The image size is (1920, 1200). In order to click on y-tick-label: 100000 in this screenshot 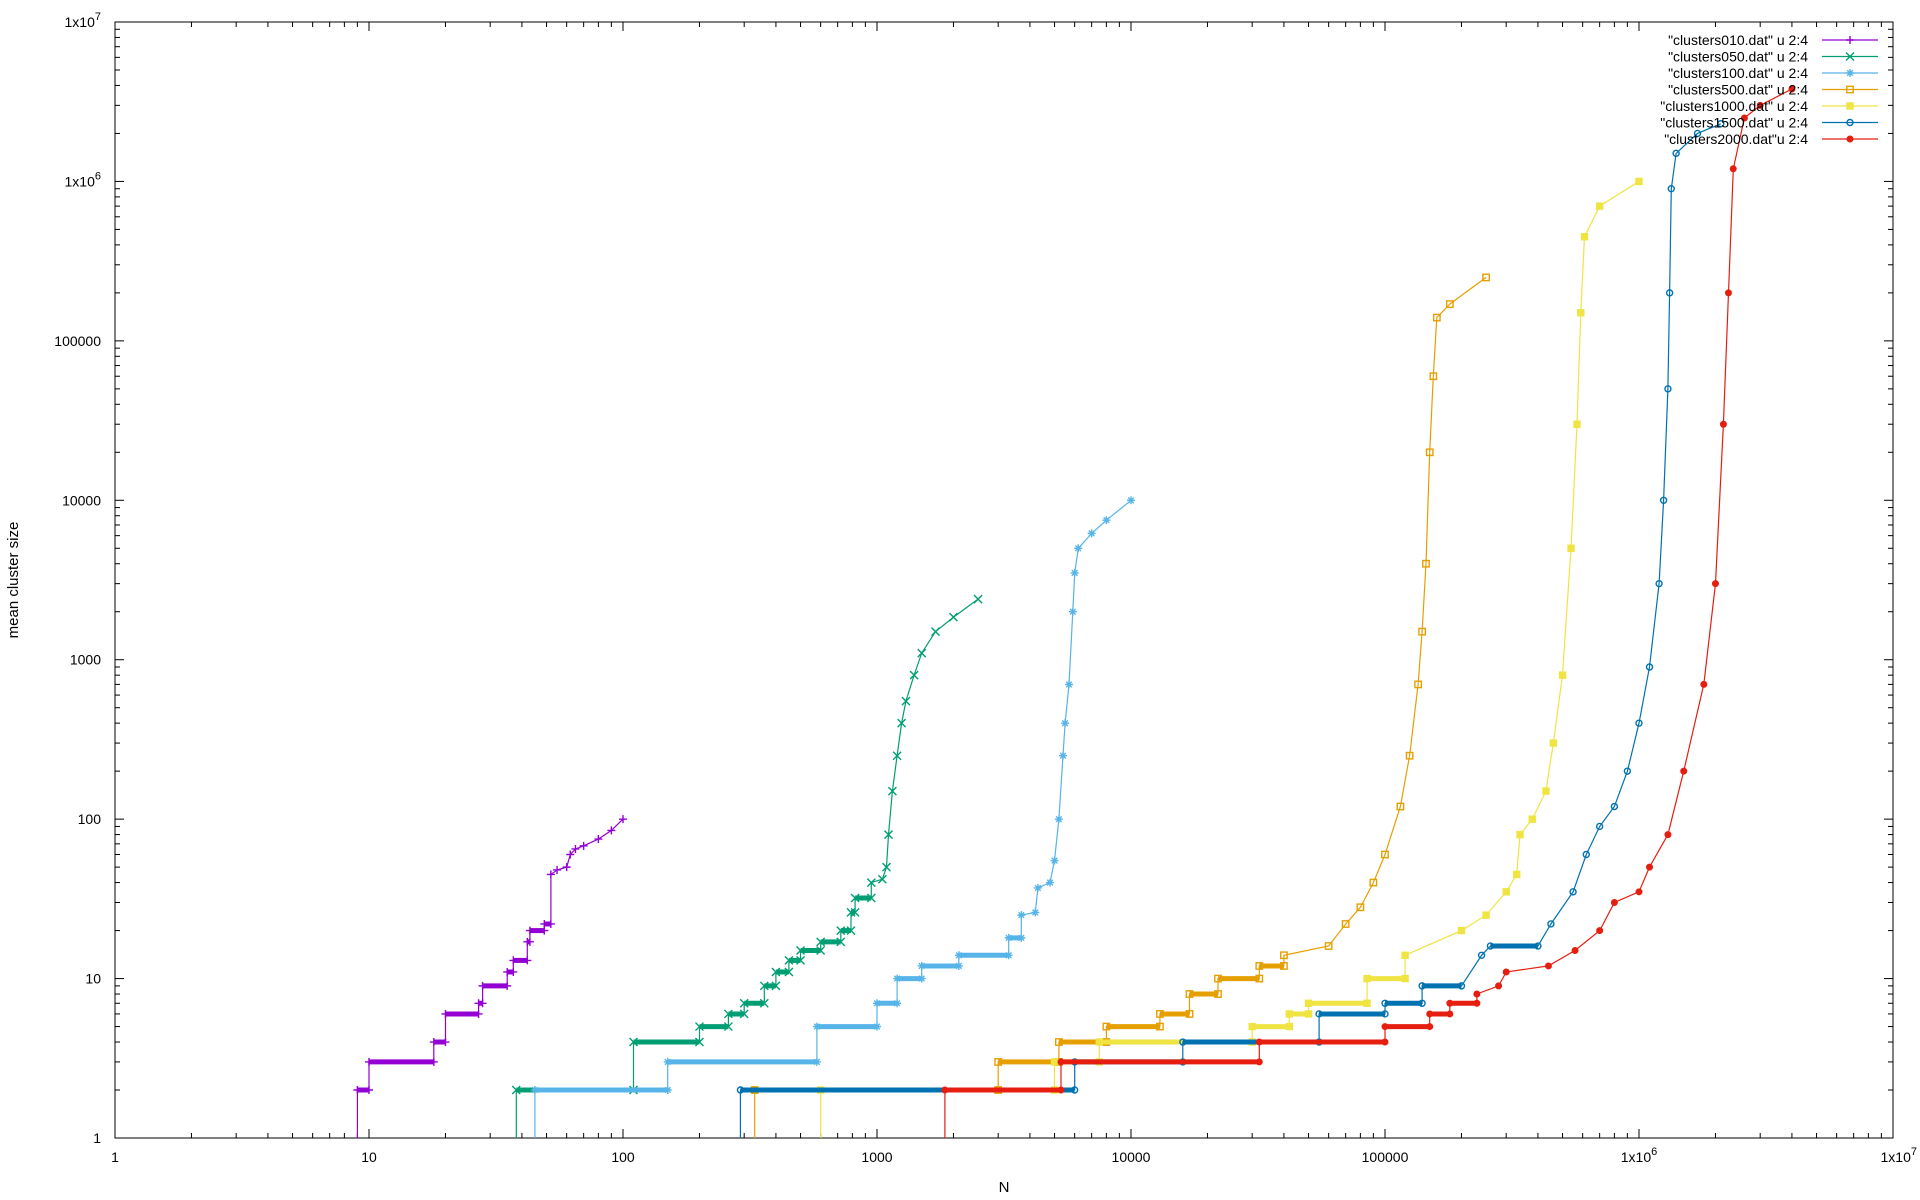, I will do `click(77, 341)`.